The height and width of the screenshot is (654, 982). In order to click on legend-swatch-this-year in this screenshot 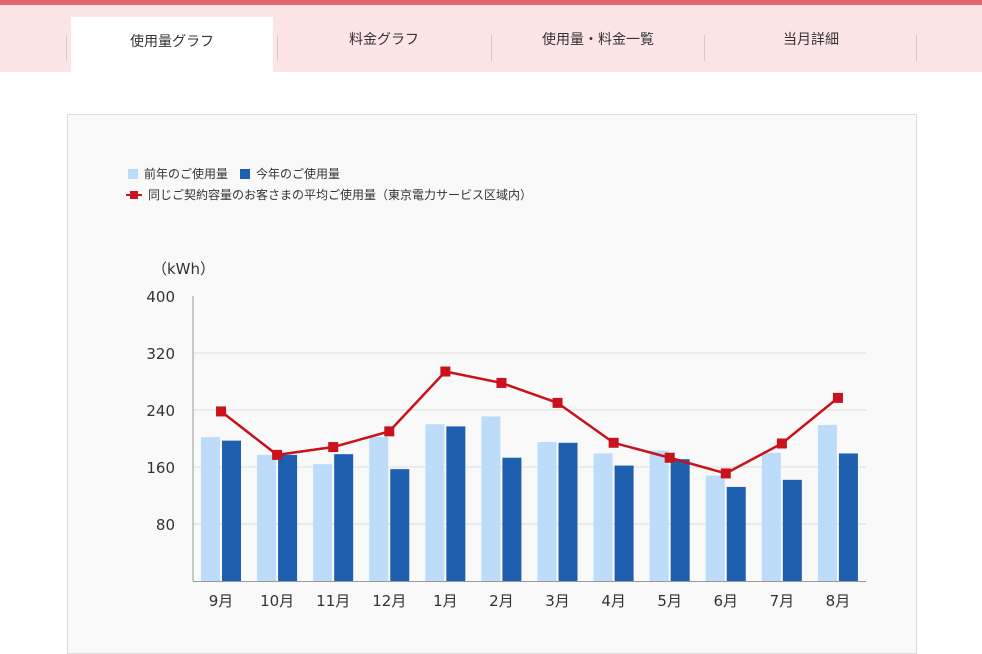, I will do `click(245, 173)`.